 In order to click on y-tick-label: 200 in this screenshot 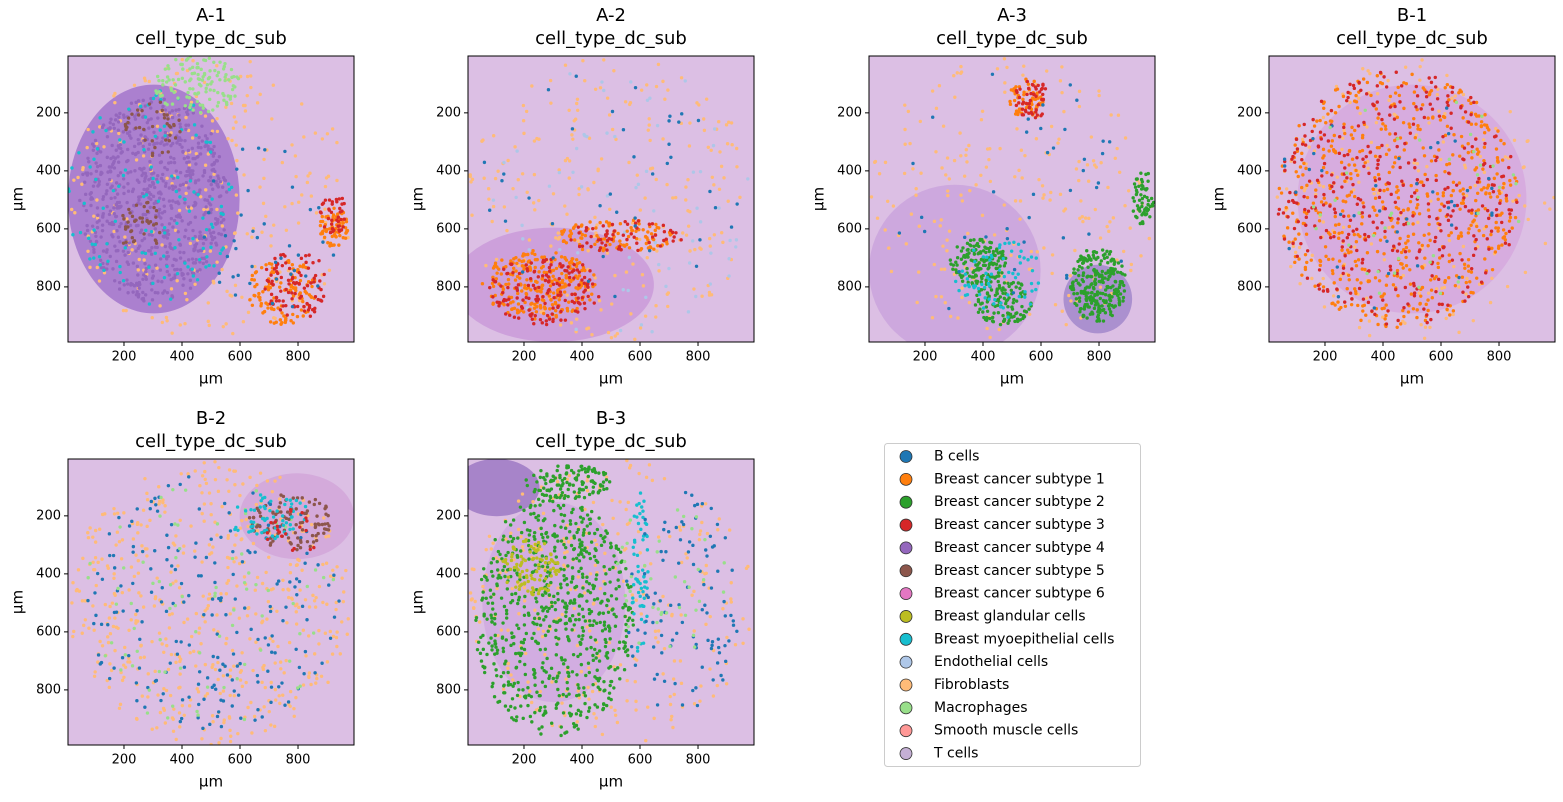, I will do `click(448, 112)`.